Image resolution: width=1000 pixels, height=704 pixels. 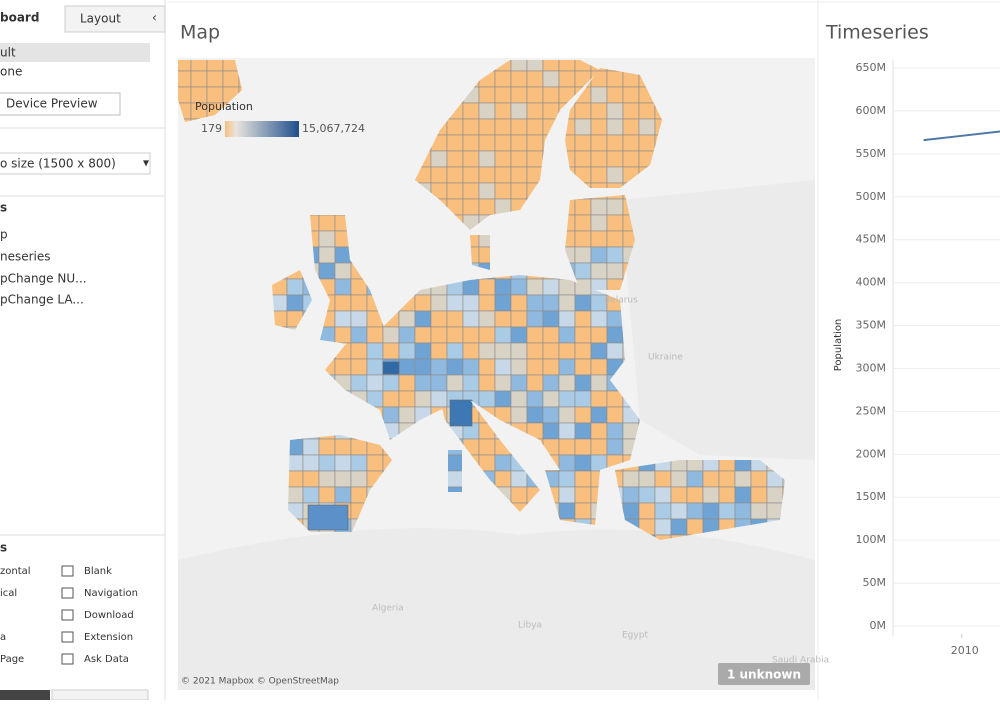 I want to click on sheet: neseries, so click(x=25, y=257).